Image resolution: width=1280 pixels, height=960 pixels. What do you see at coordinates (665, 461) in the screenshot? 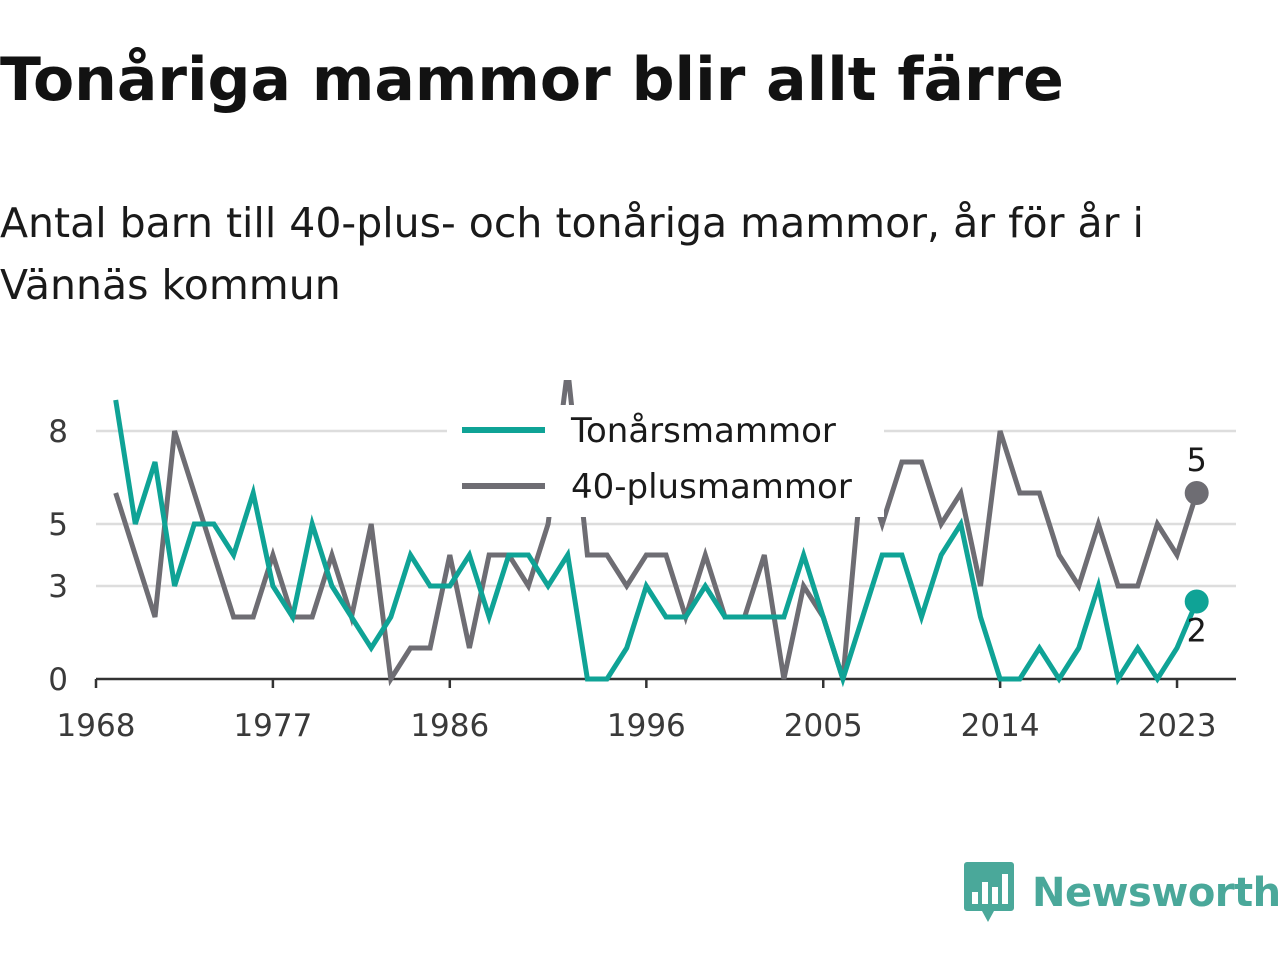
I see `legend-box` at bounding box center [665, 461].